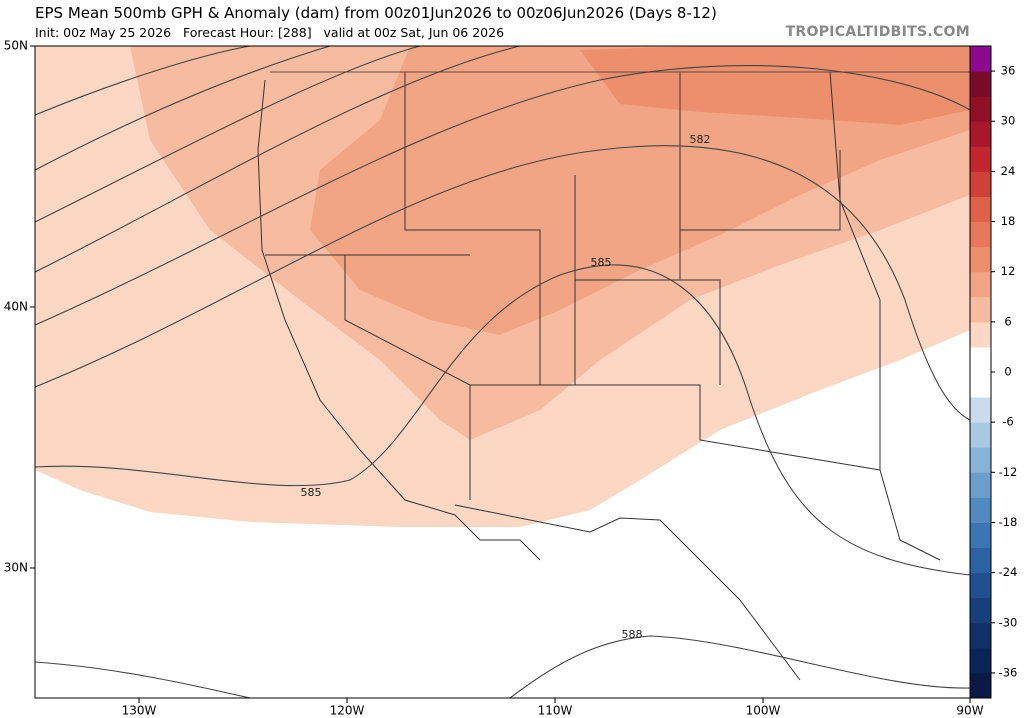  I want to click on lat-label: 40N, so click(16, 307).